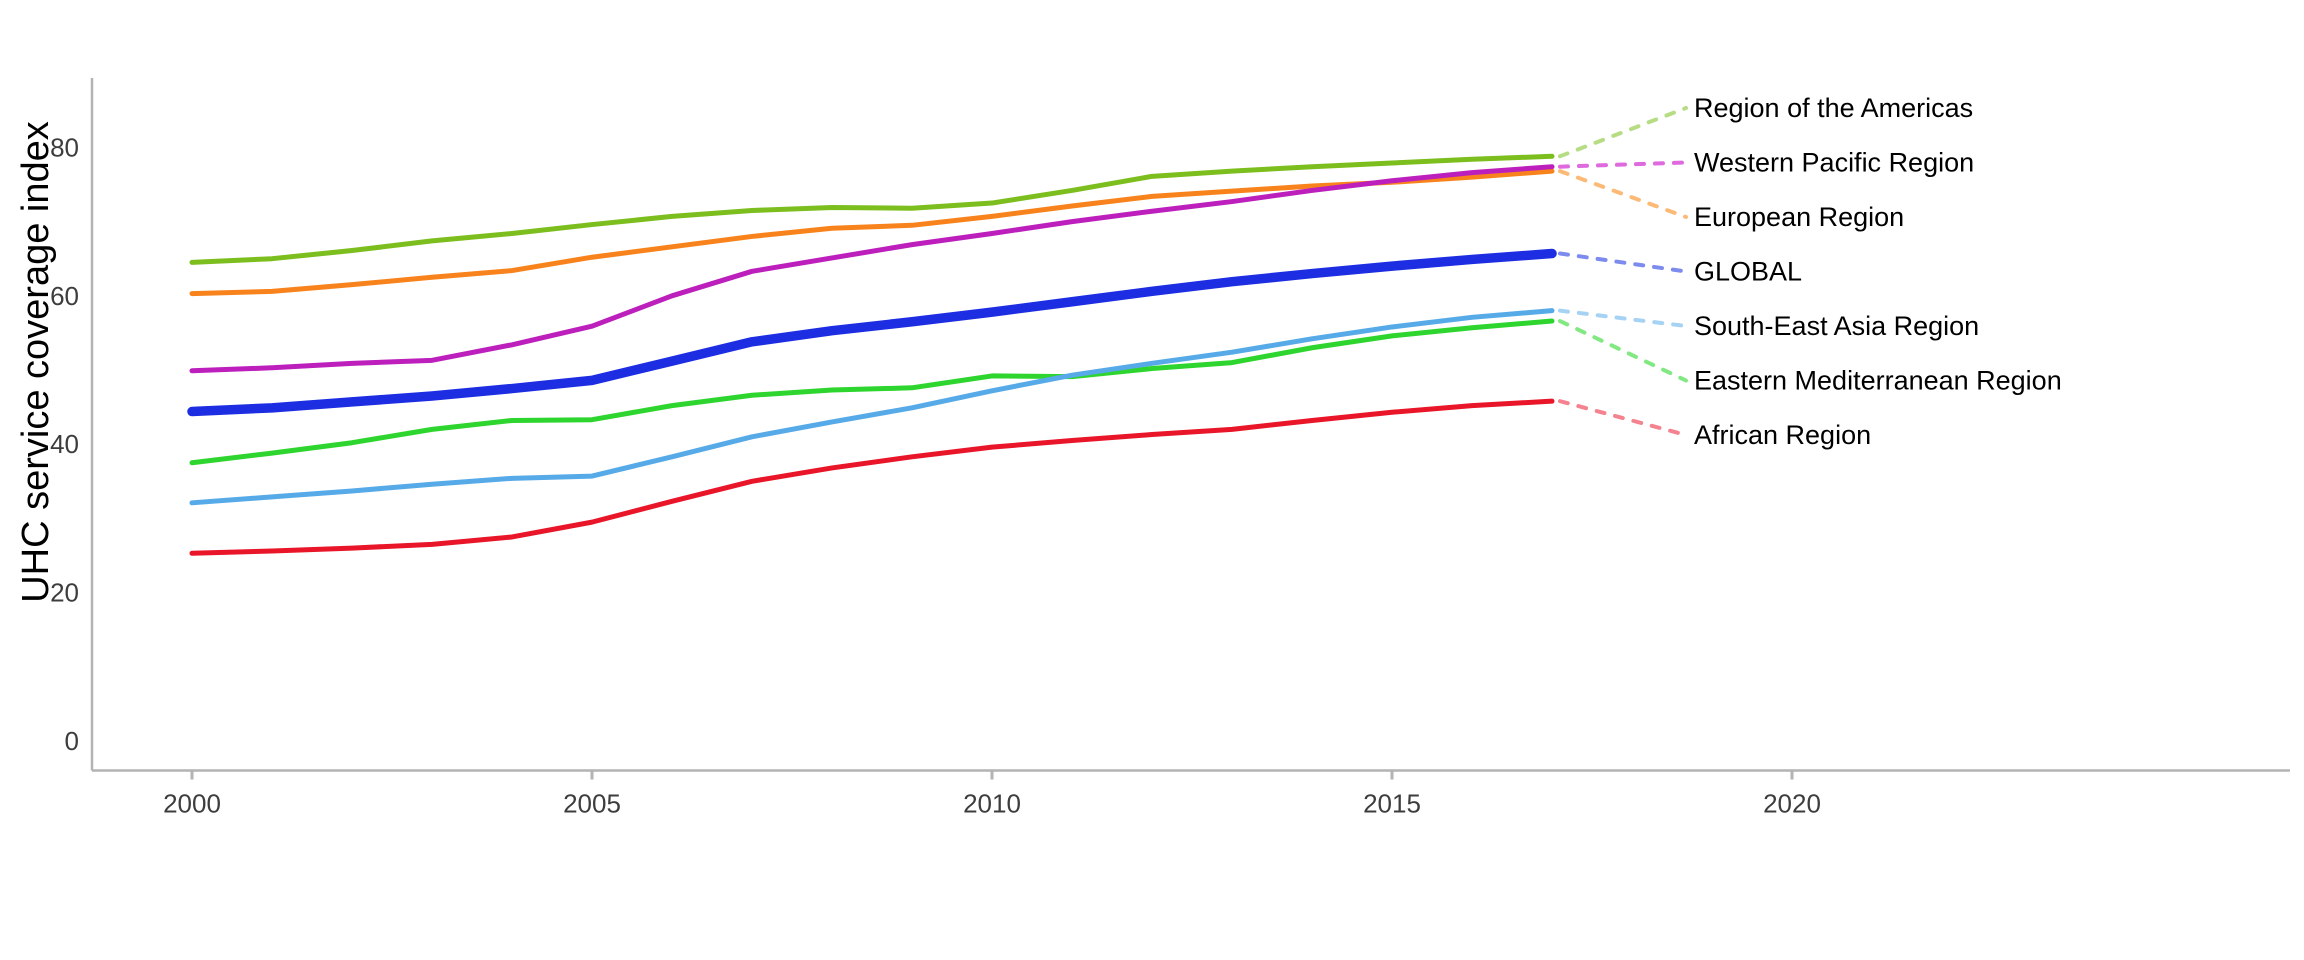 This screenshot has height=960, width=2304. I want to click on y-tick-label: 60, so click(64, 296).